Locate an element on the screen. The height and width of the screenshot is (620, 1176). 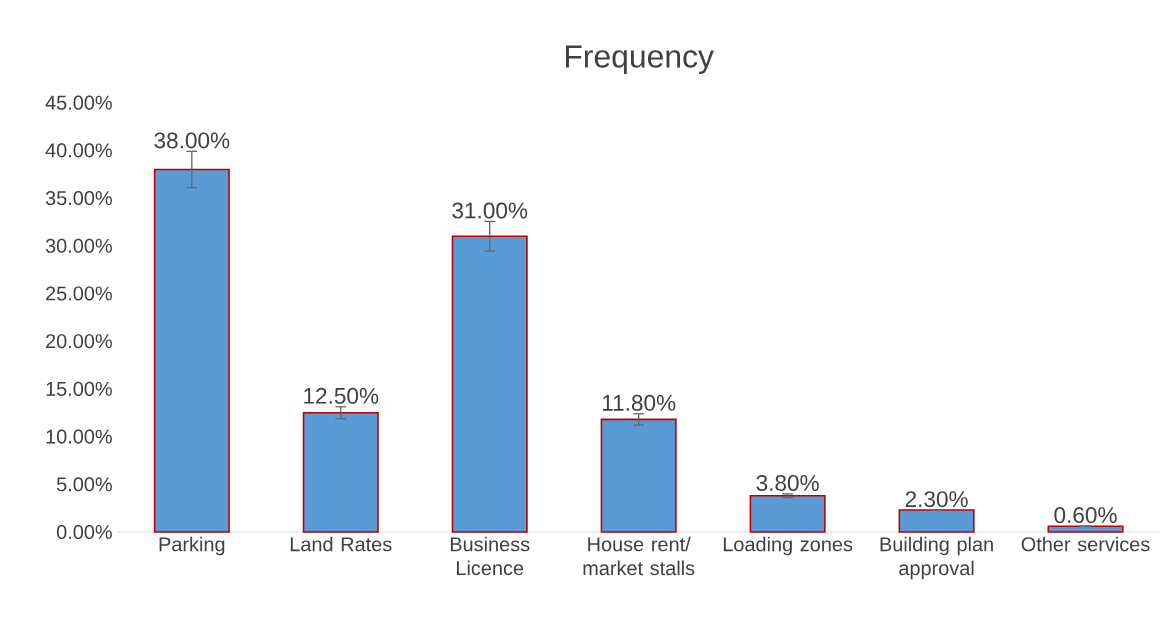
y-tick-label: 40.00% is located at coordinates (78, 150).